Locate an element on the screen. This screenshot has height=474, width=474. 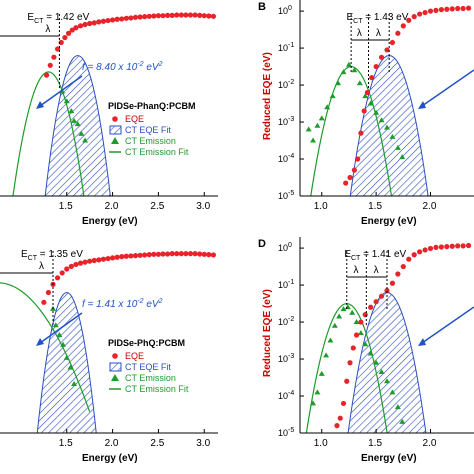
legend-marker-fit is located at coordinates (115, 367).